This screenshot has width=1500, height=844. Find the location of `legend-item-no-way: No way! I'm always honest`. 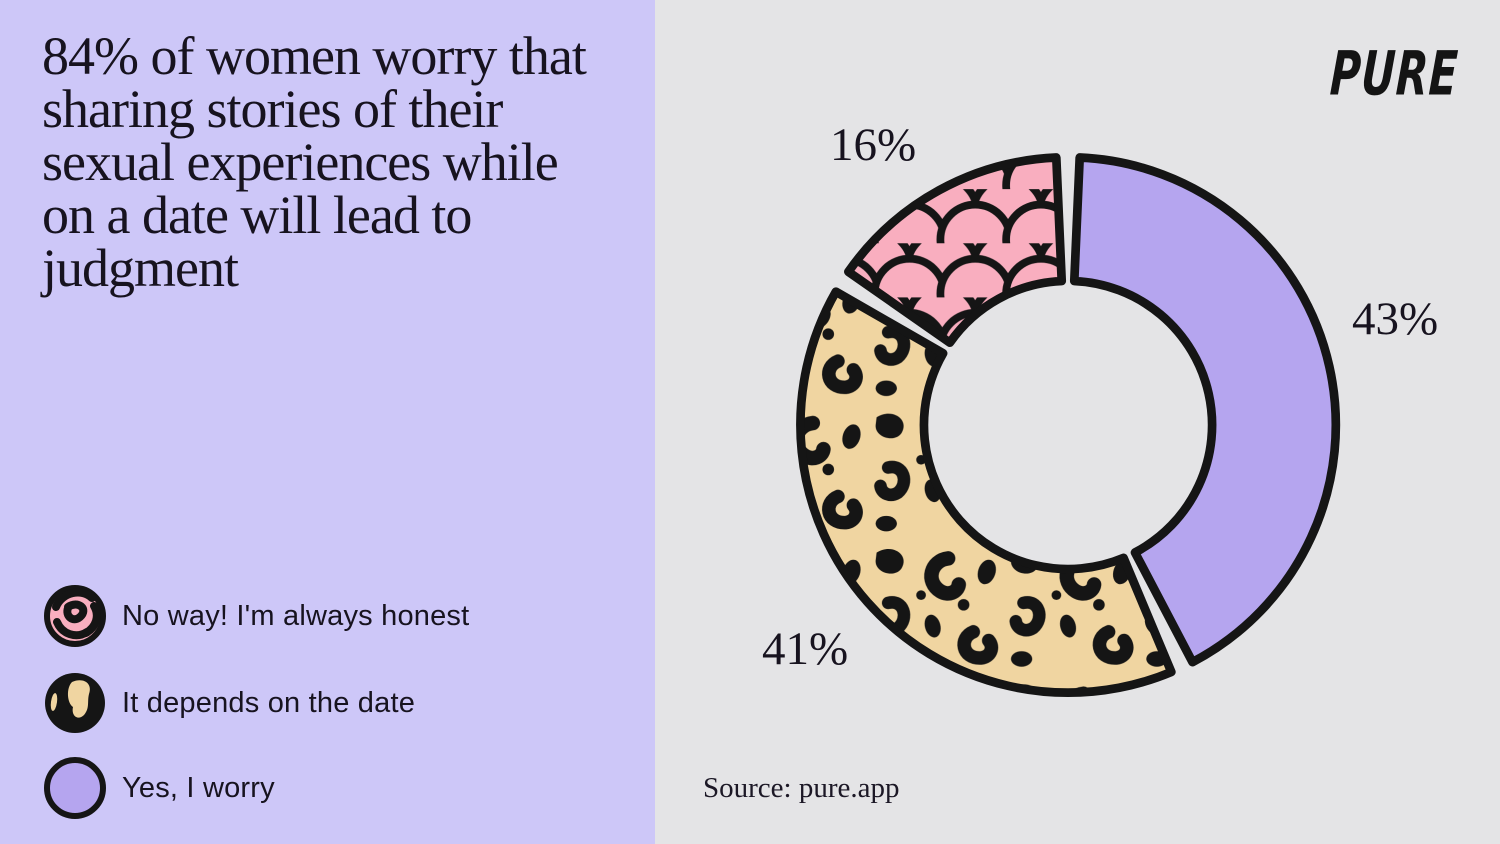

legend-item-no-way: No way! I'm always honest is located at coordinates (255, 616).